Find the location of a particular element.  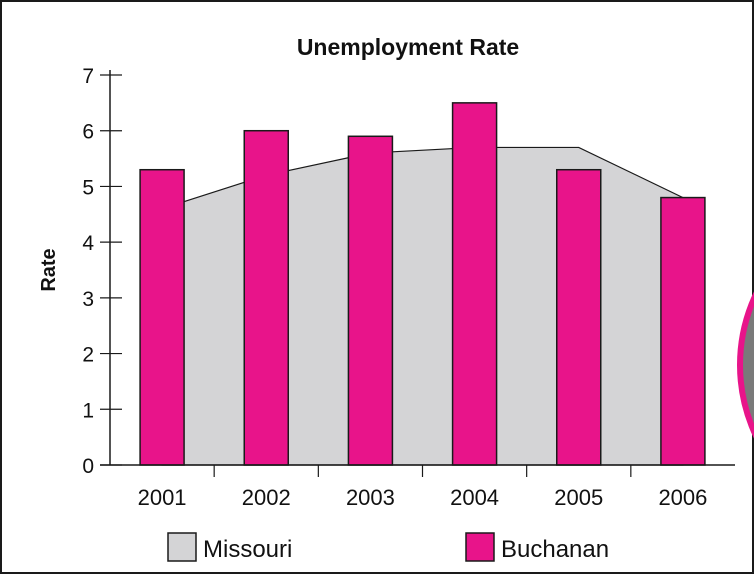

buchanan-bar-2002 is located at coordinates (266, 297).